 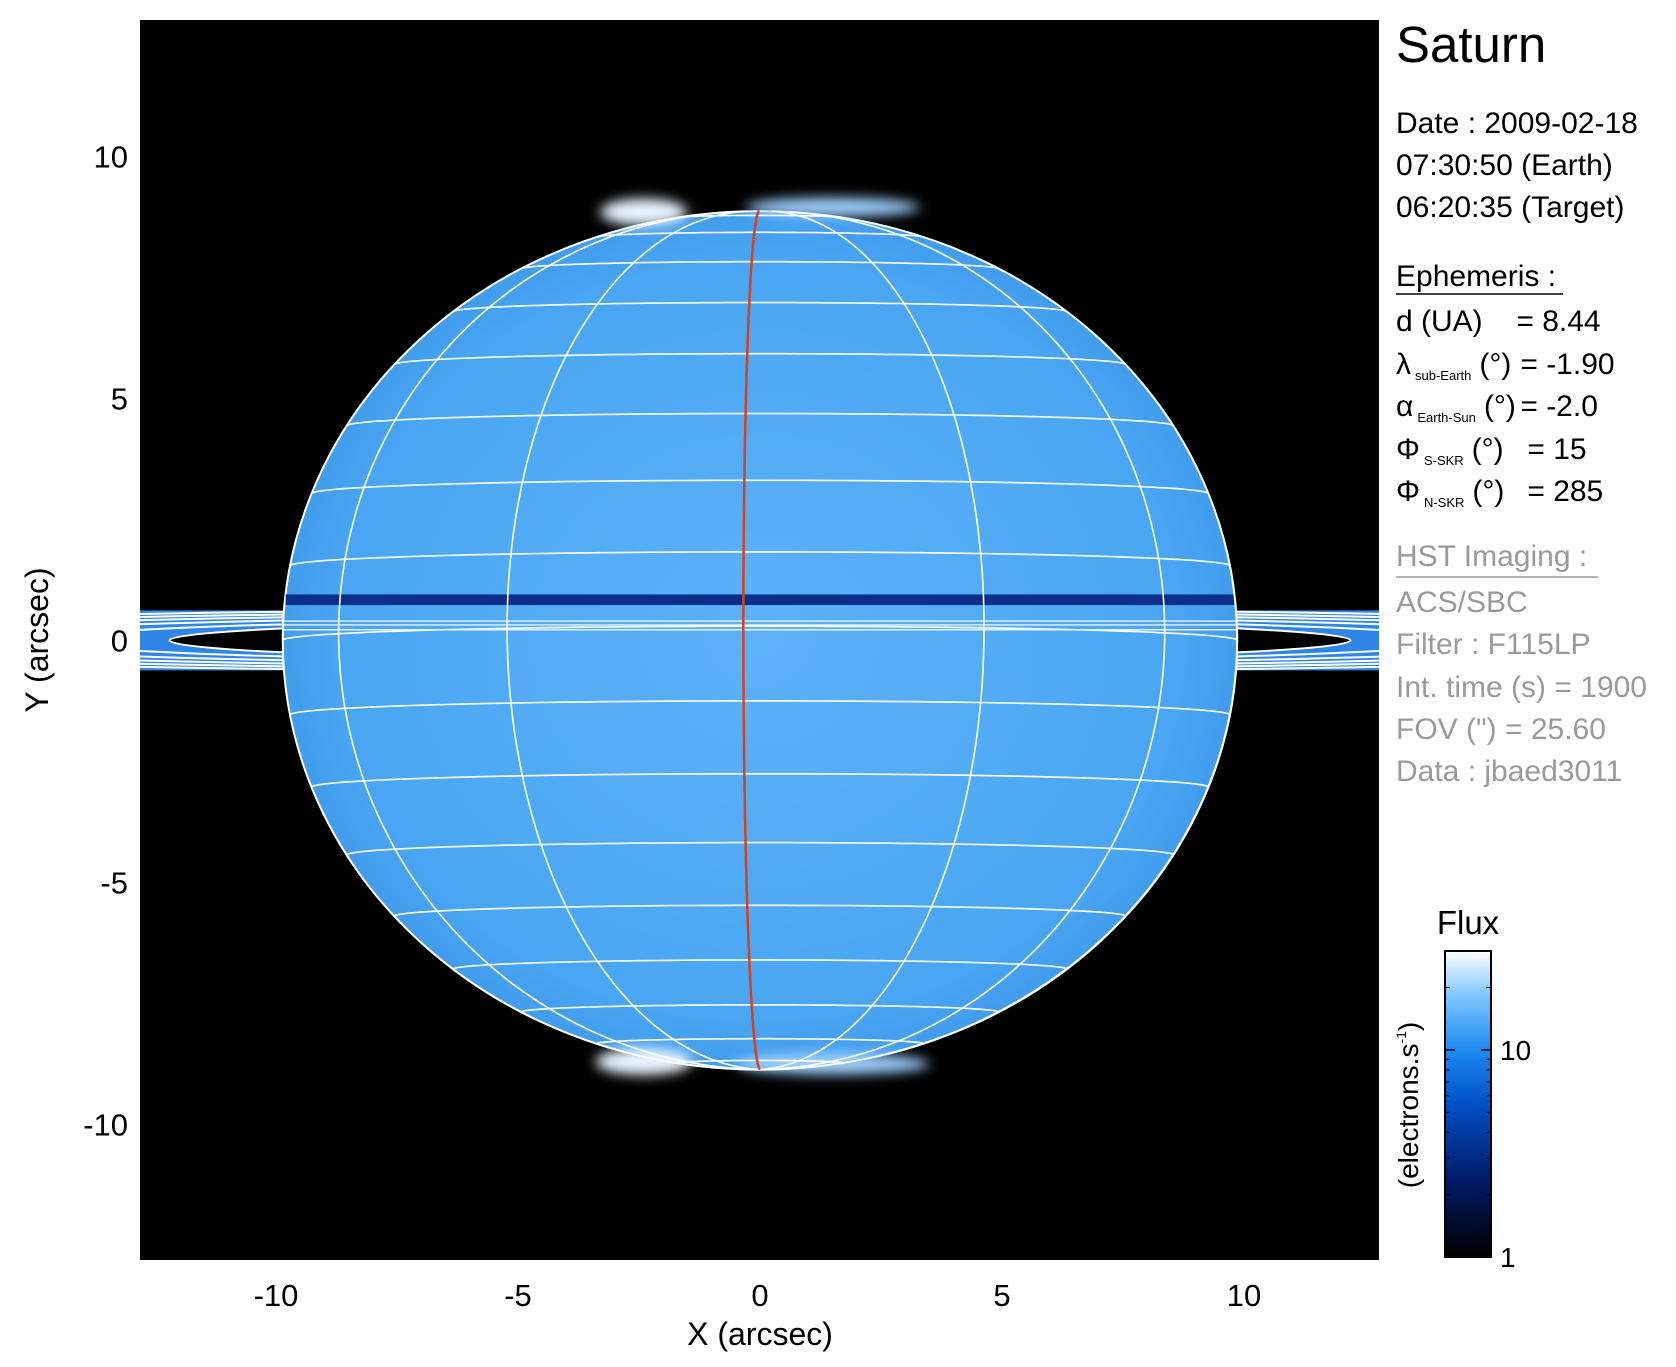 I want to click on y-tick-label: -5, so click(x=114, y=882).